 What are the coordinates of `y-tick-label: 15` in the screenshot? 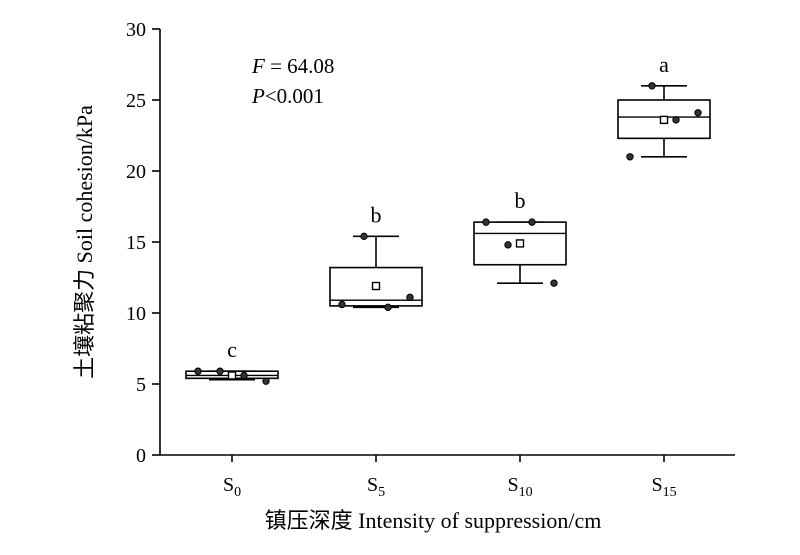 It's located at (136, 243).